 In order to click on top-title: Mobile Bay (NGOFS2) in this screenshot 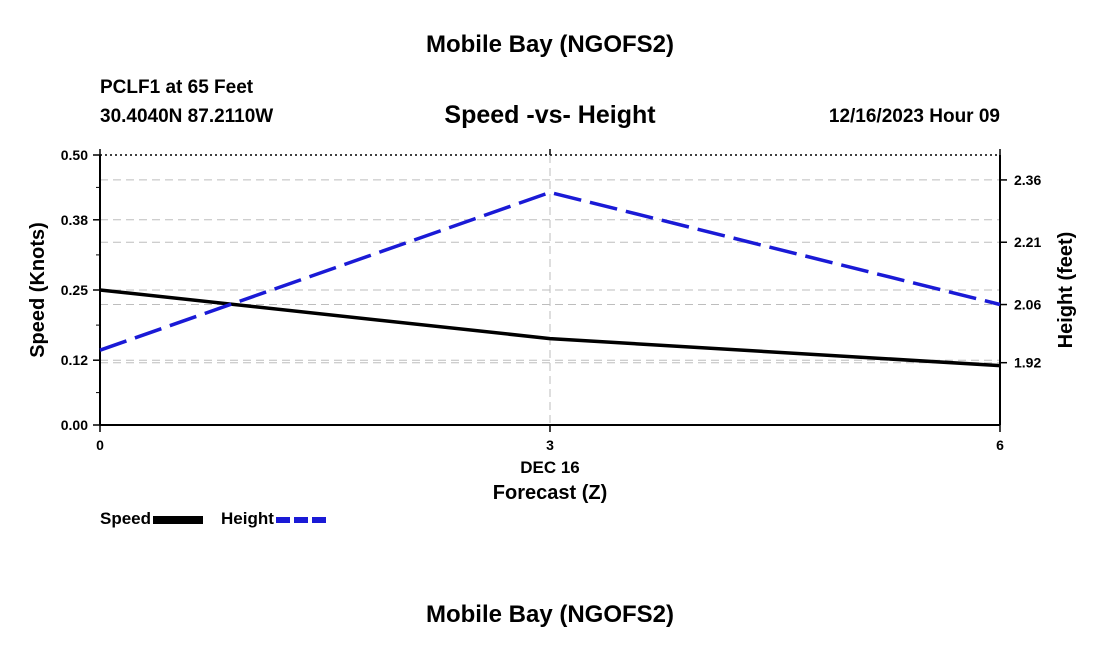, I will do `click(550, 44)`.